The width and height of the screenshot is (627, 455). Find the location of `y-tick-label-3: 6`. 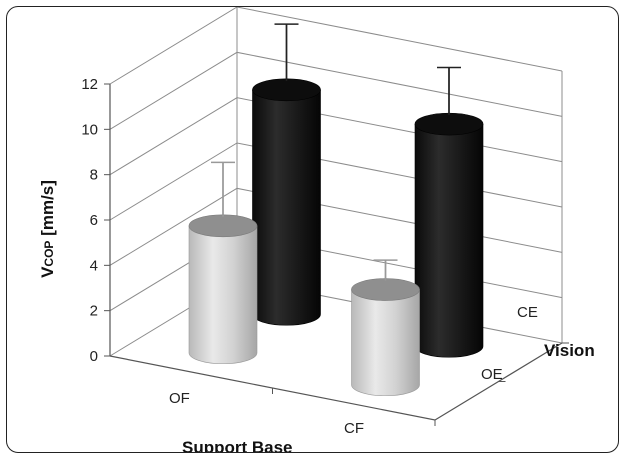

y-tick-label-3: 6 is located at coordinates (94, 220).